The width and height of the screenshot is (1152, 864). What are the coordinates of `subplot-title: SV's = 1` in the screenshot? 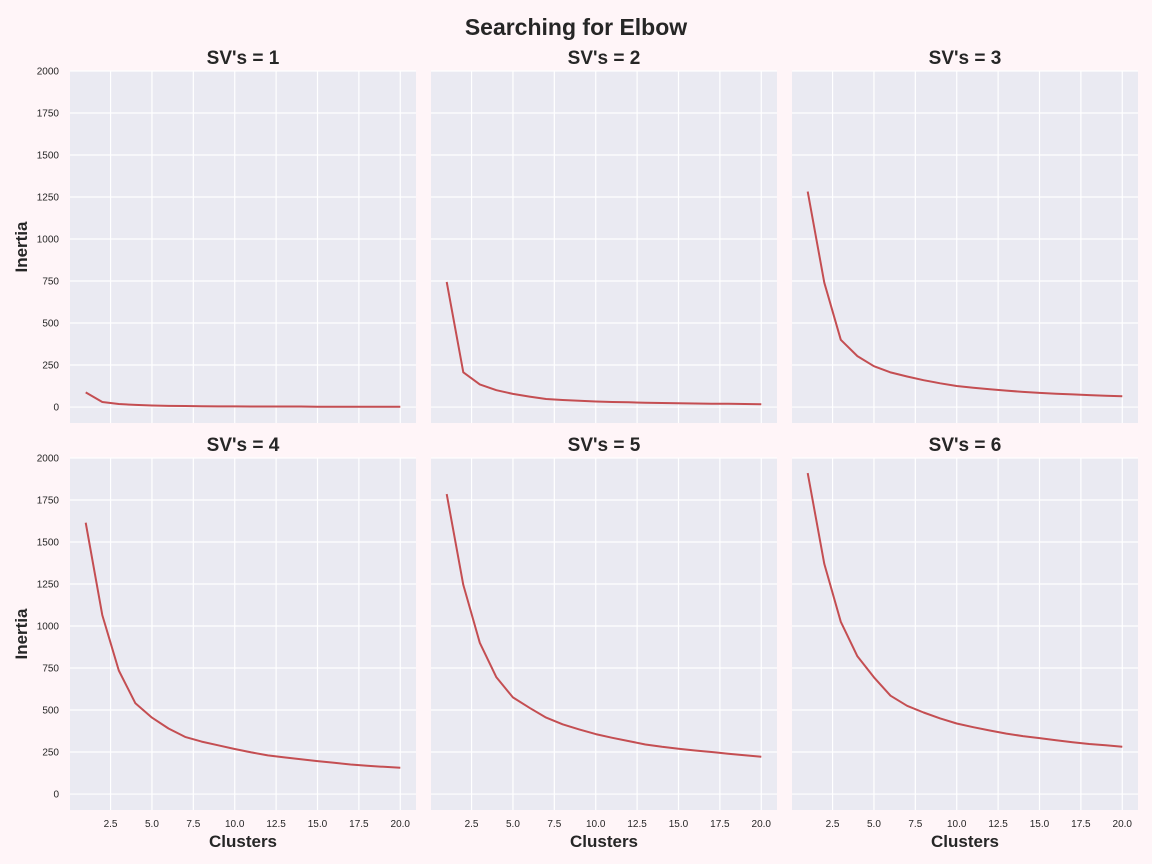 It's located at (243, 58).